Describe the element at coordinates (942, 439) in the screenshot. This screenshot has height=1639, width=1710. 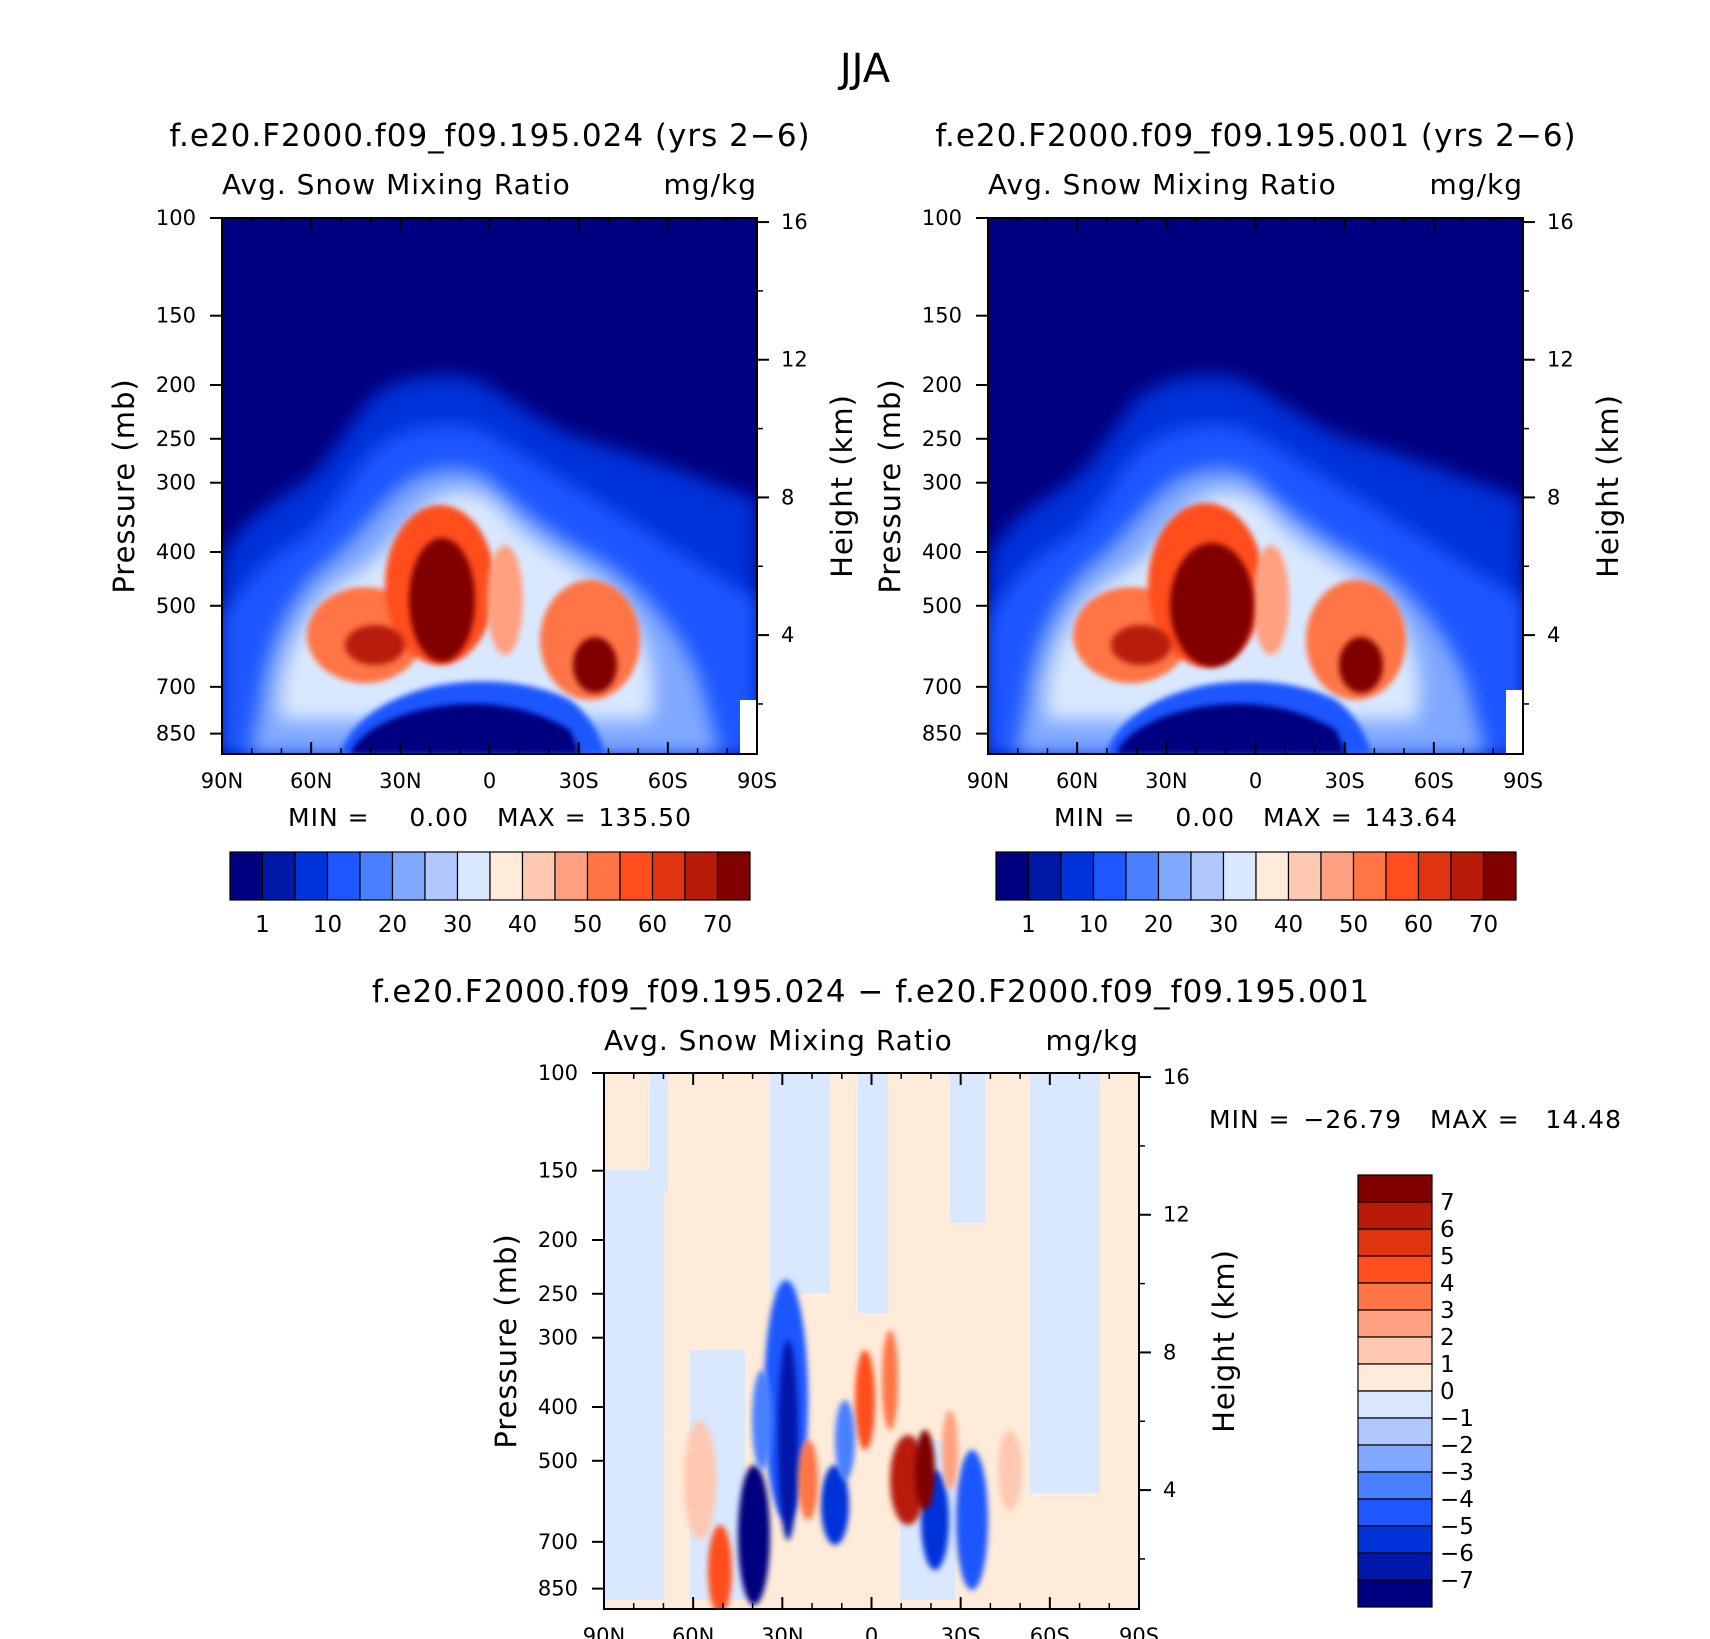
I see `y-tick-label: 250` at that location.